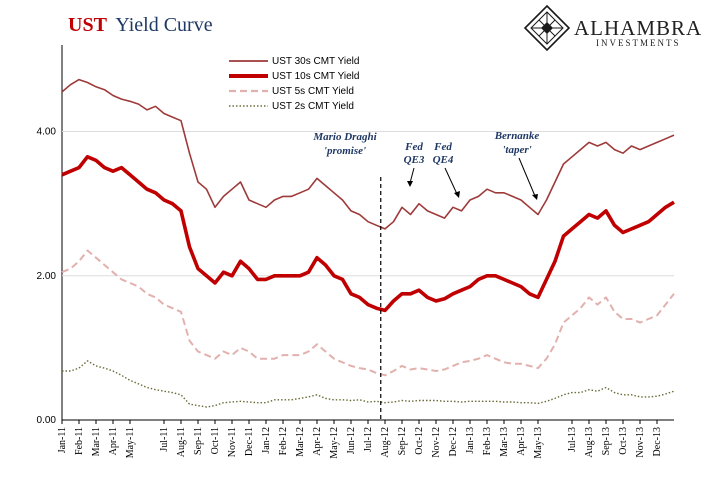  What do you see at coordinates (313, 91) in the screenshot?
I see `legend-label-5s: UST 5s CMT Yield` at bounding box center [313, 91].